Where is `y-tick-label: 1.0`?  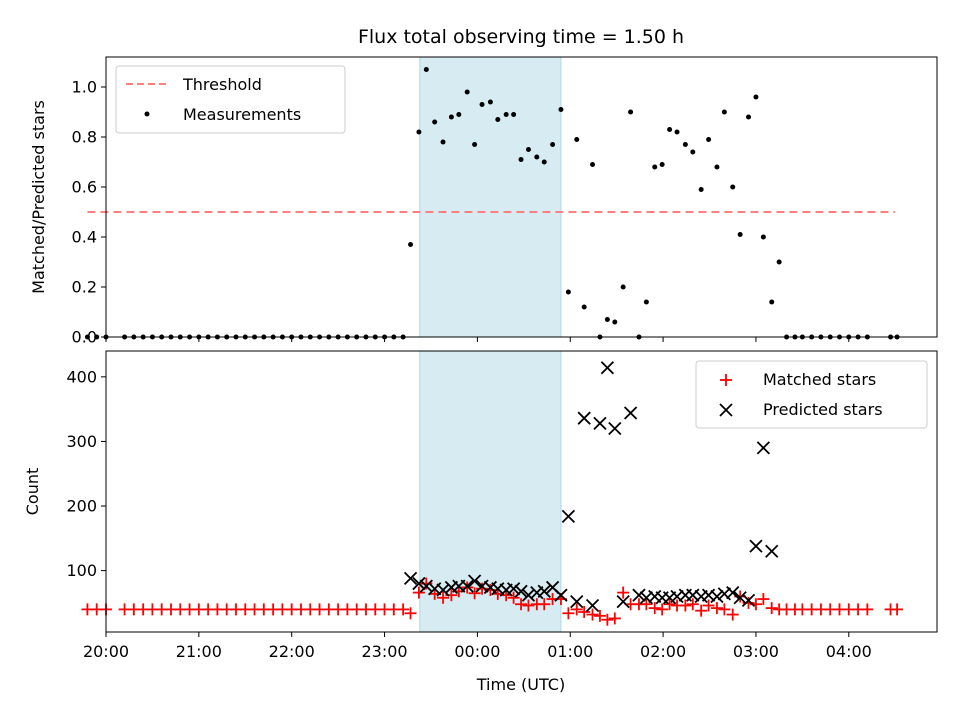 y-tick-label: 1.0 is located at coordinates (84, 87).